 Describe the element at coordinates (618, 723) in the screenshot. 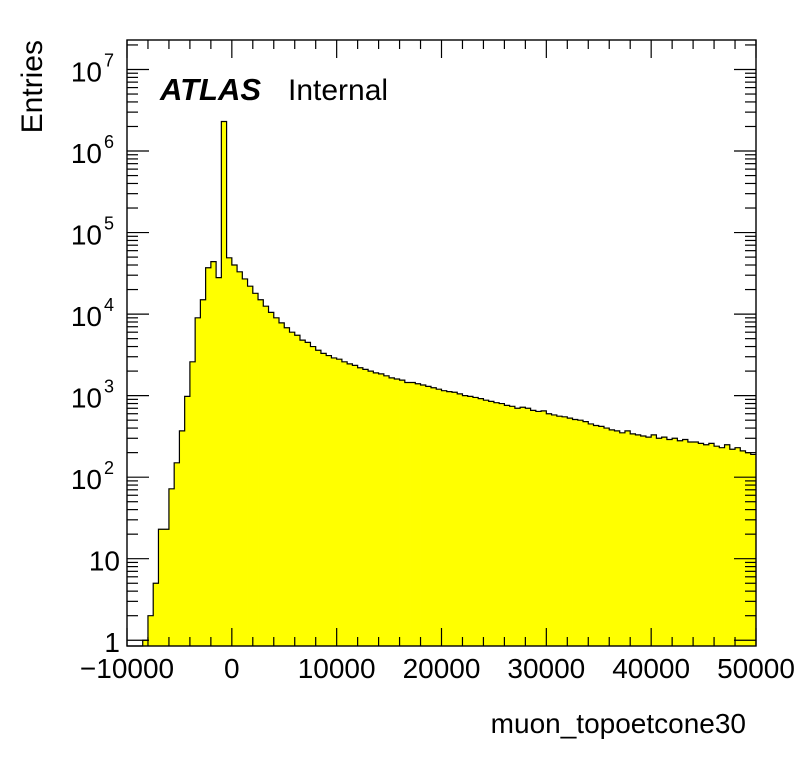

I see `x-axis-title: muon_topoetcone30` at that location.